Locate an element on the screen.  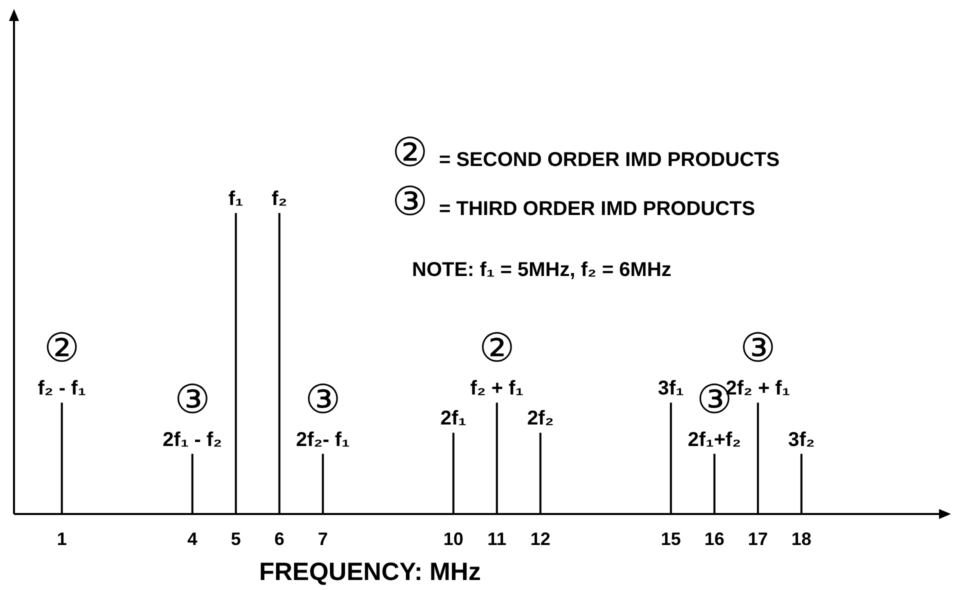
annotation: 2f₁ - f₂ is located at coordinates (192, 439).